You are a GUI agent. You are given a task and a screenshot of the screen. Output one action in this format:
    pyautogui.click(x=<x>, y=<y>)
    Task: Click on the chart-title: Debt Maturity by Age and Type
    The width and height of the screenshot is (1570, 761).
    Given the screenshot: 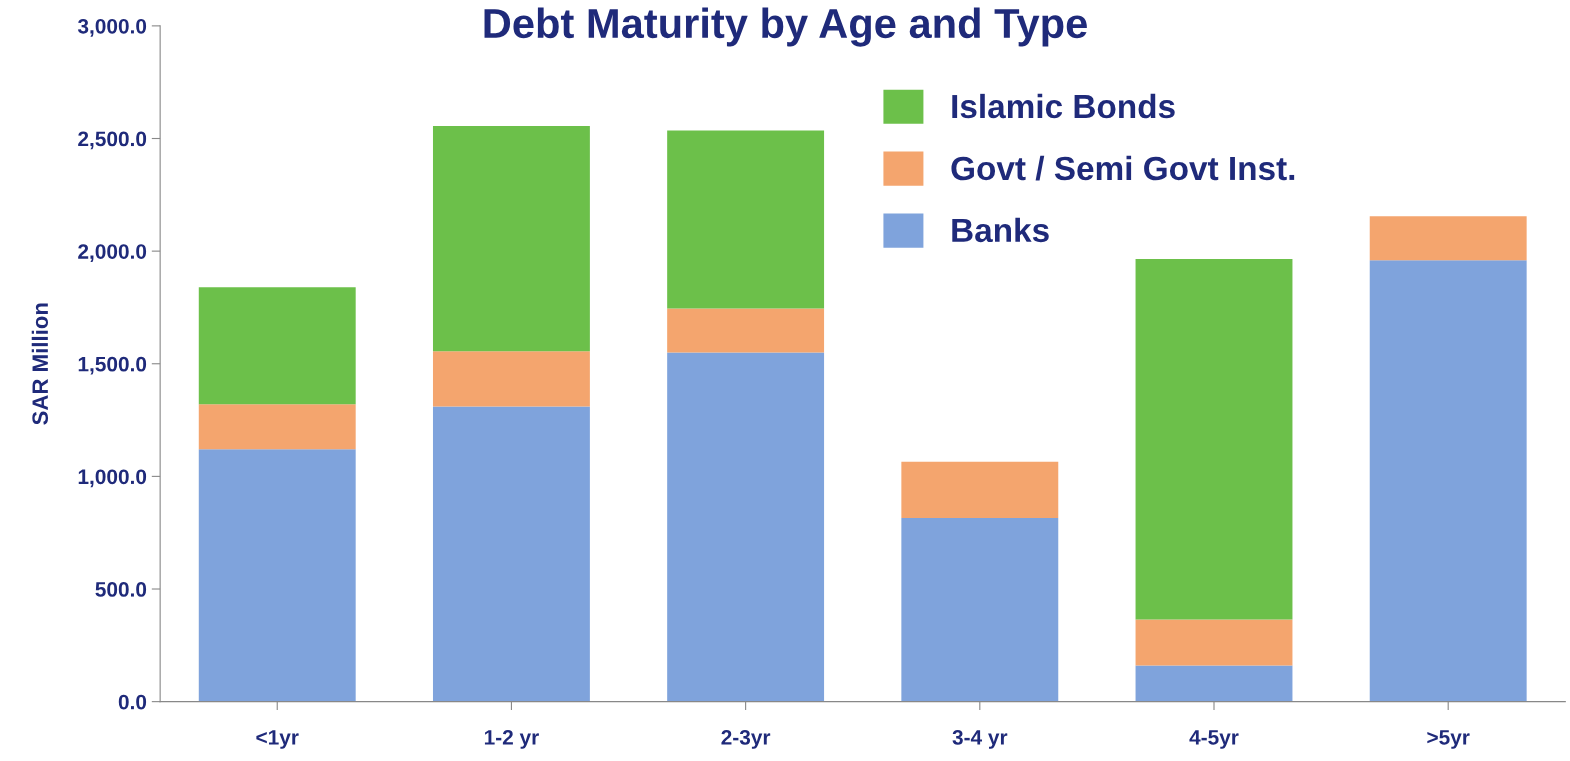 What is the action you would take?
    pyautogui.click(x=785, y=27)
    